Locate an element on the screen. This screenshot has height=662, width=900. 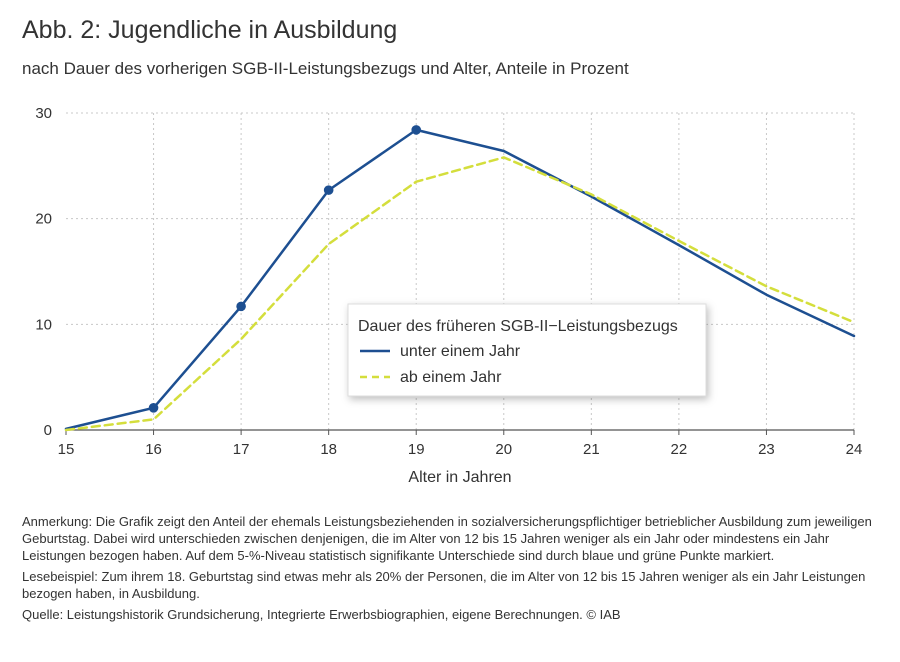
x-tick-label: 20 is located at coordinates (503, 449).